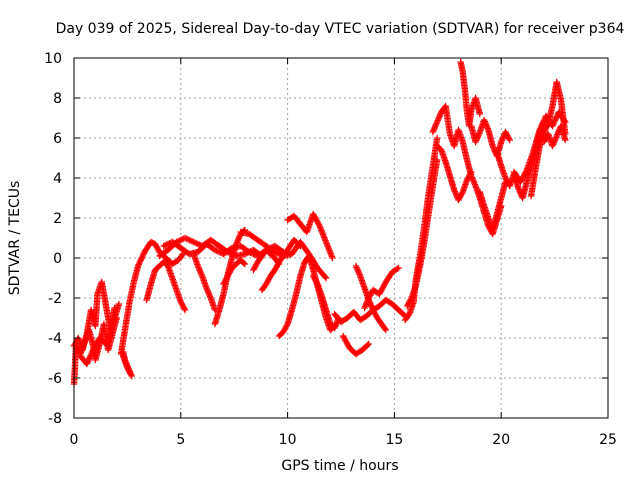 This screenshot has width=640, height=480. Describe the element at coordinates (15, 238) in the screenshot. I see `y-axis-title: SDTVAR / TECUs` at that location.